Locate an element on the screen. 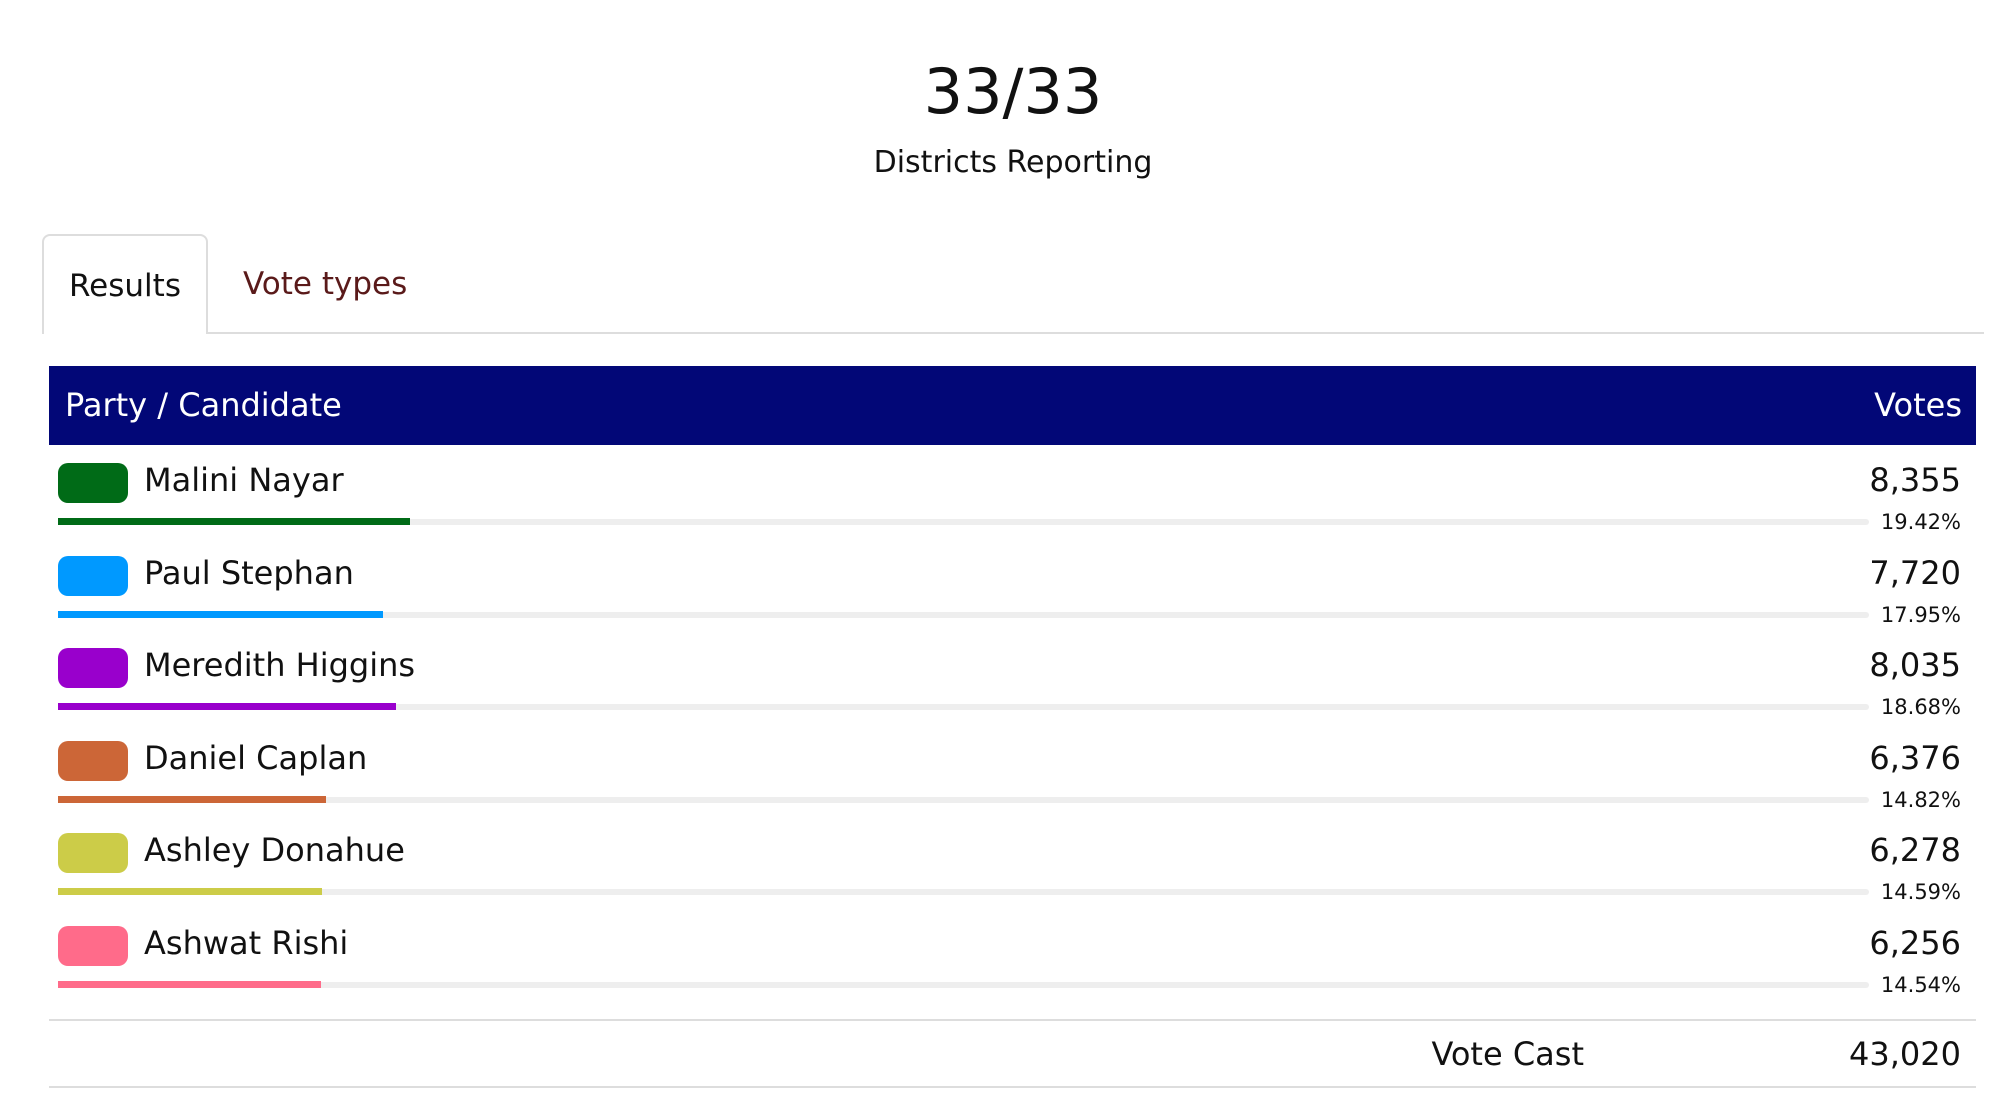 This screenshot has height=1108, width=1996. candidate-name: Meredith Higgins is located at coordinates (280, 665).